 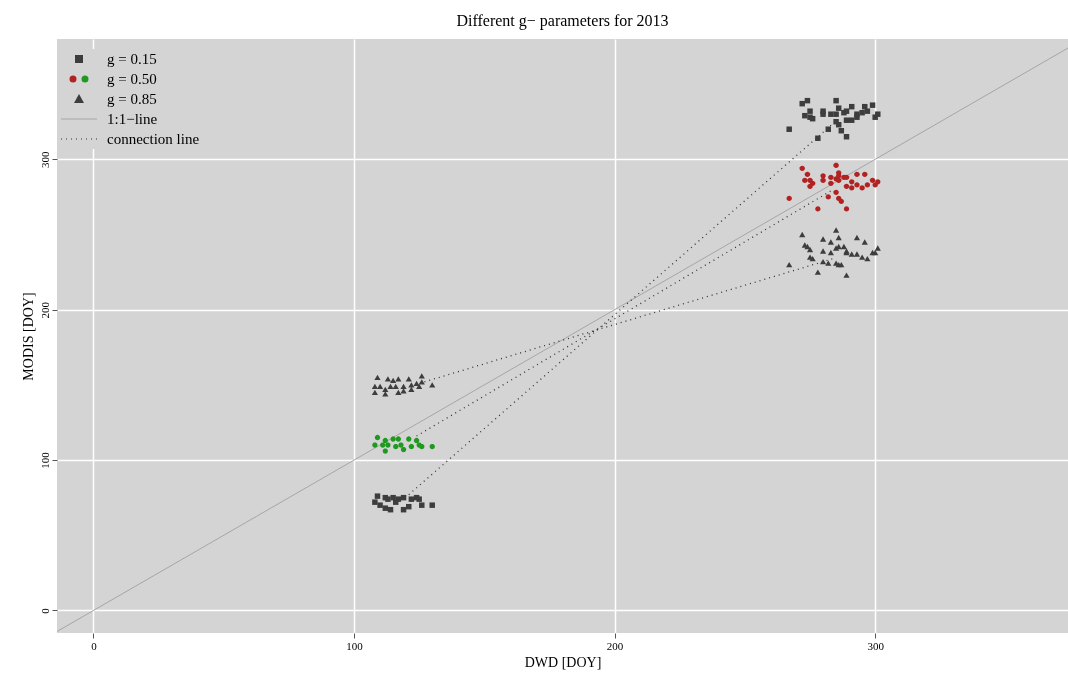 What do you see at coordinates (563, 662) in the screenshot?
I see `x-axis-title: DWD [DOY]` at bounding box center [563, 662].